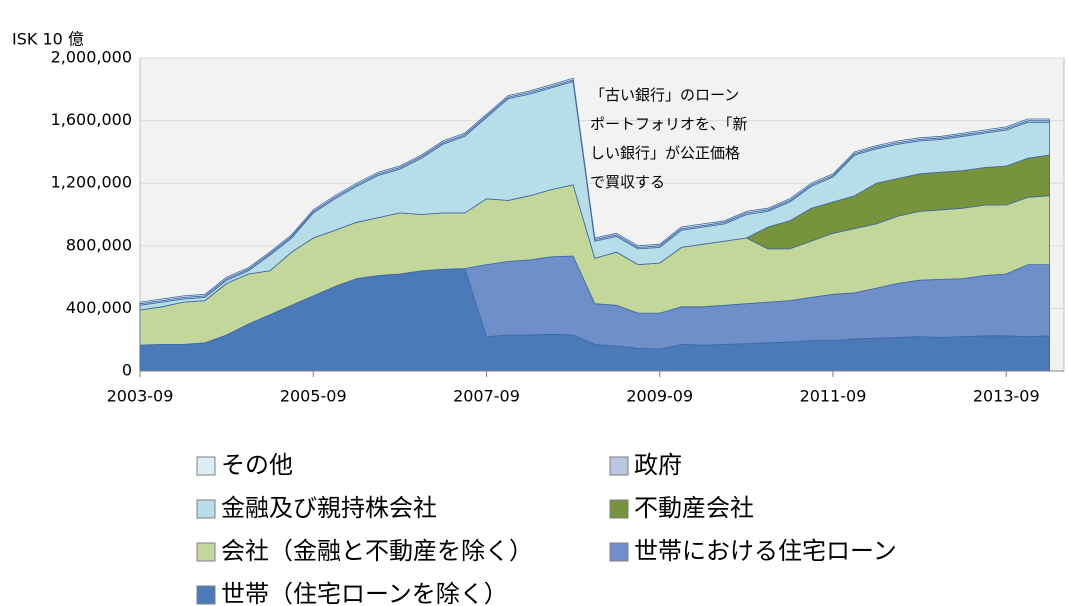 This screenshot has width=1068, height=606. What do you see at coordinates (377, 551) in the screenshot?
I see `legend-label: 会社（金融と不動産を除く）` at bounding box center [377, 551].